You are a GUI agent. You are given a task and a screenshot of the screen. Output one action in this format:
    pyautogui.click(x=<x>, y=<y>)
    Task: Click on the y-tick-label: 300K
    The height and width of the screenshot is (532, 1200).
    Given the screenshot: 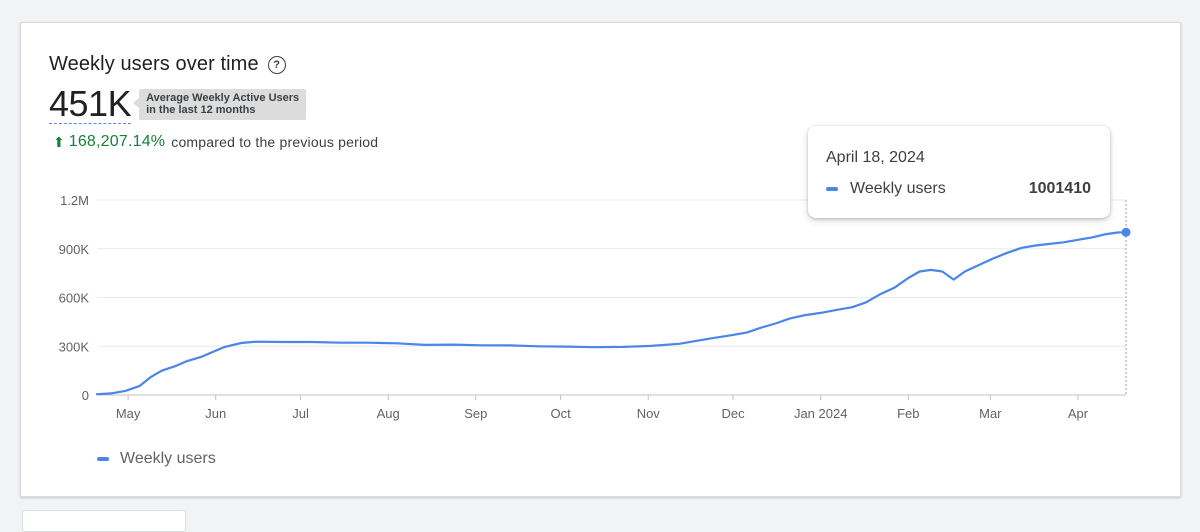 What is the action you would take?
    pyautogui.click(x=74, y=346)
    